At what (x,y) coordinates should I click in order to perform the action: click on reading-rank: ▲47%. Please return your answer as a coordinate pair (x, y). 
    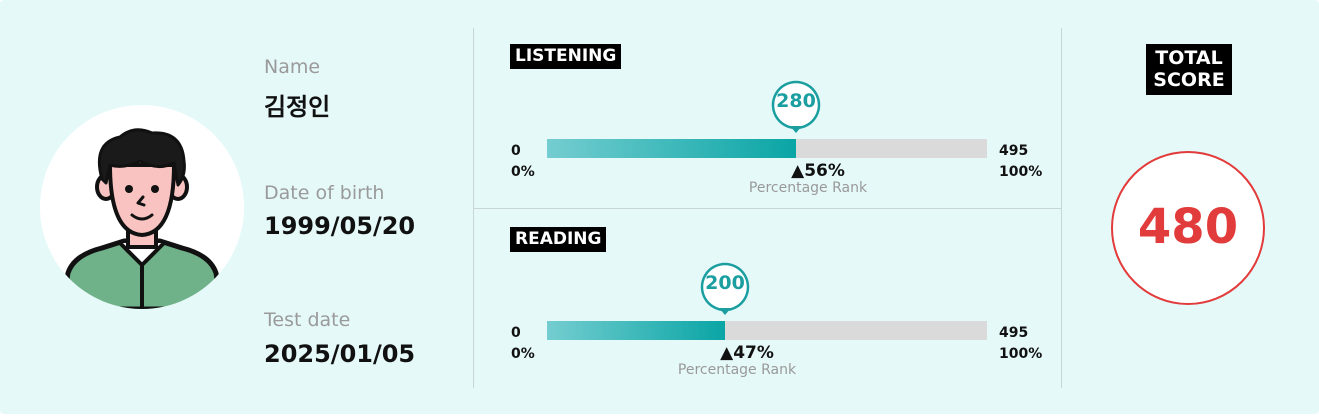
    Looking at the image, I should click on (747, 353).